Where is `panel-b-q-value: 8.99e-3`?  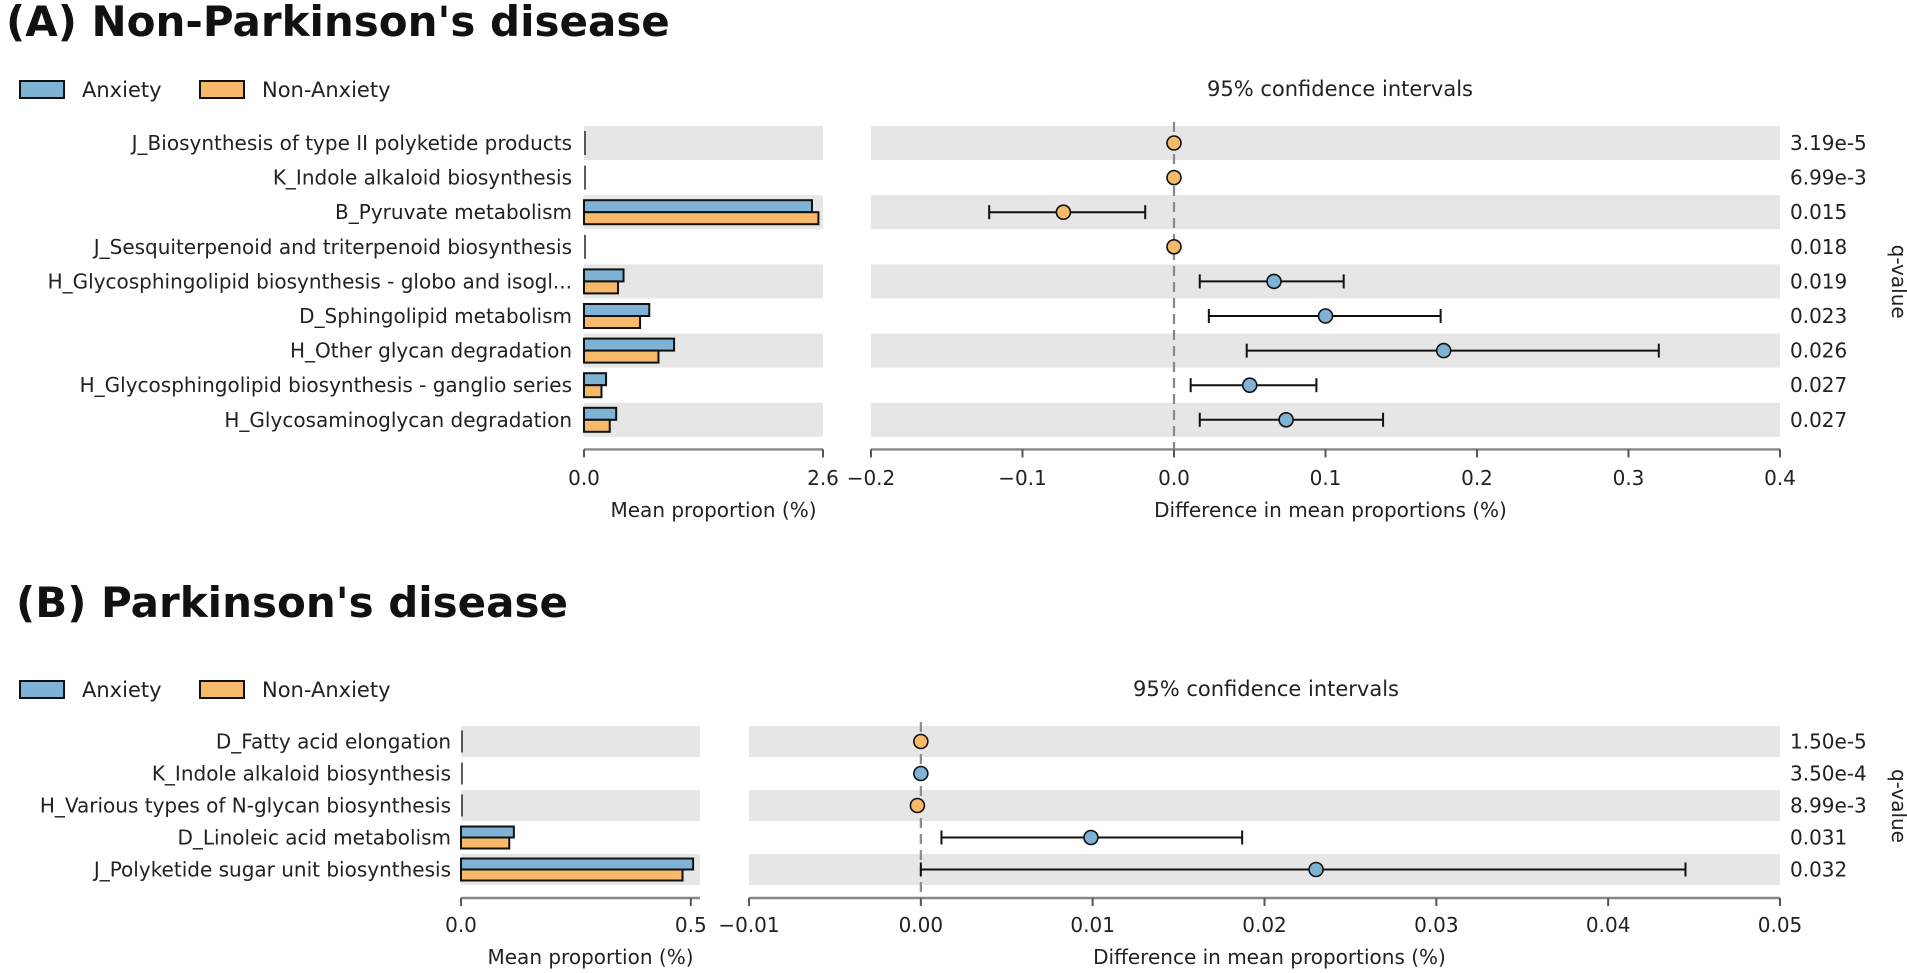 panel-b-q-value: 8.99e-3 is located at coordinates (1828, 806).